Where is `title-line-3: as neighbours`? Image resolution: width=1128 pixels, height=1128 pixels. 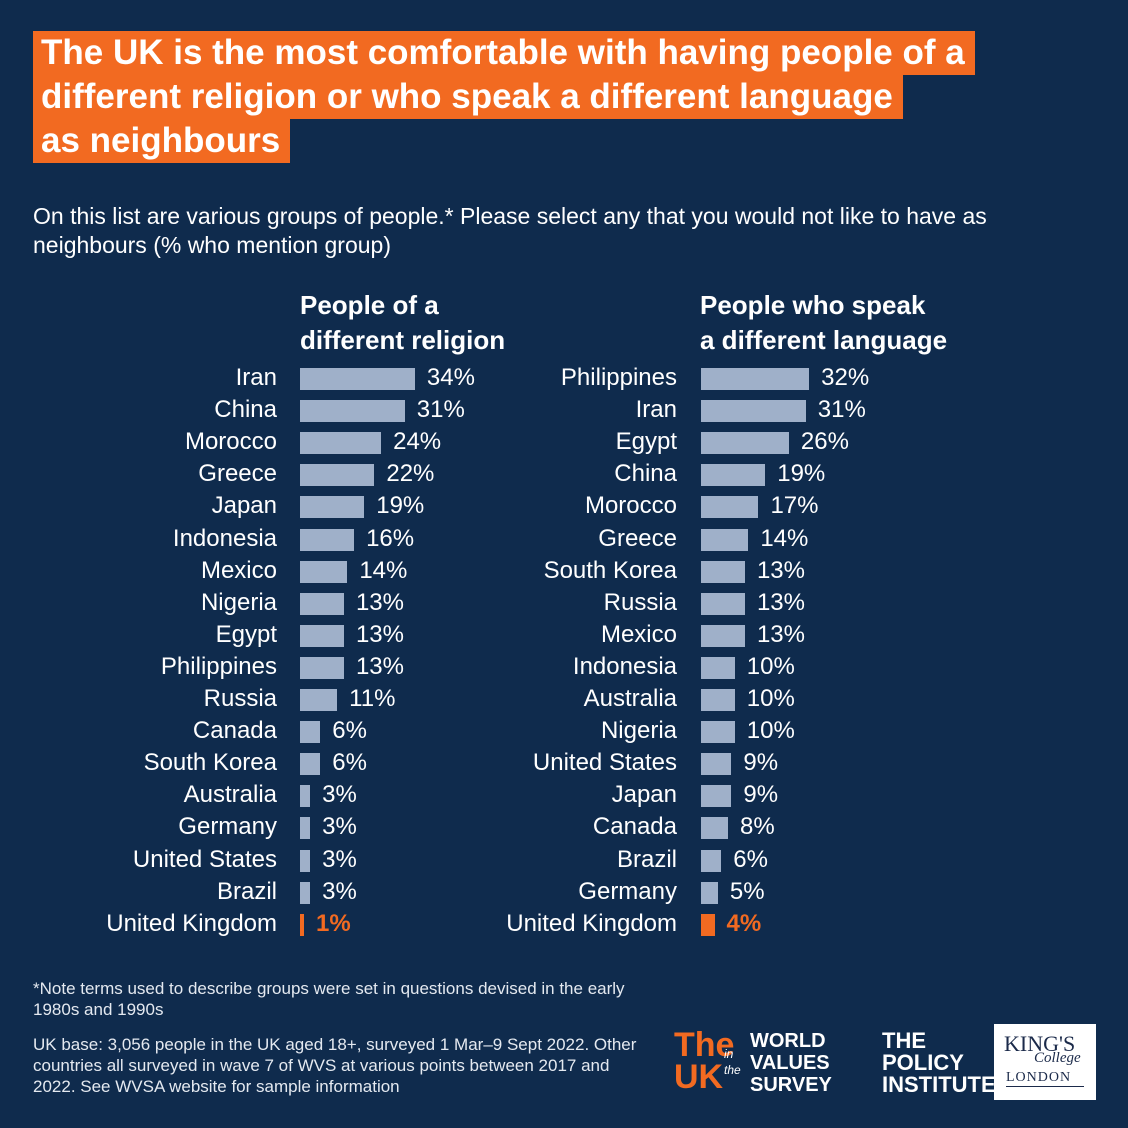
title-line-3: as neighbours is located at coordinates (162, 141).